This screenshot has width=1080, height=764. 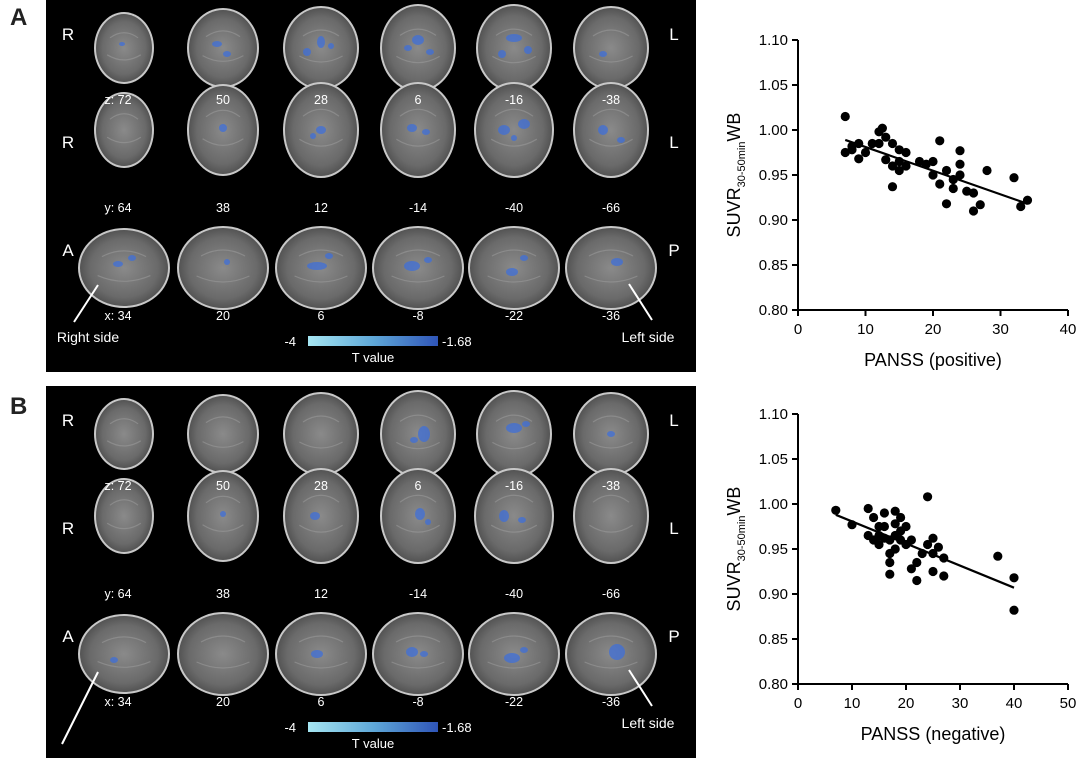 I want to click on slice-coordinate-label: -16, so click(x=514, y=100).